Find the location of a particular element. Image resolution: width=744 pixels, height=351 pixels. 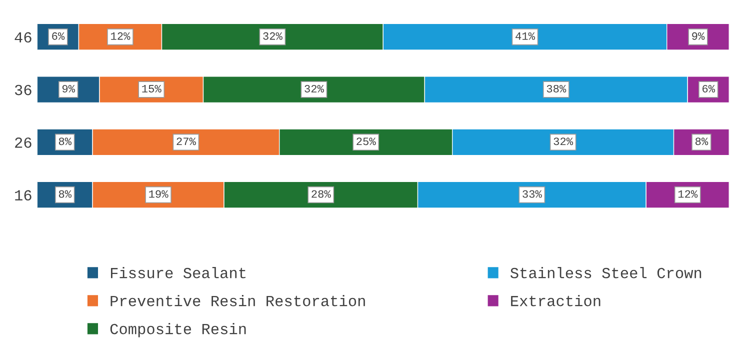

y-tick-label: 26 is located at coordinates (23, 142).